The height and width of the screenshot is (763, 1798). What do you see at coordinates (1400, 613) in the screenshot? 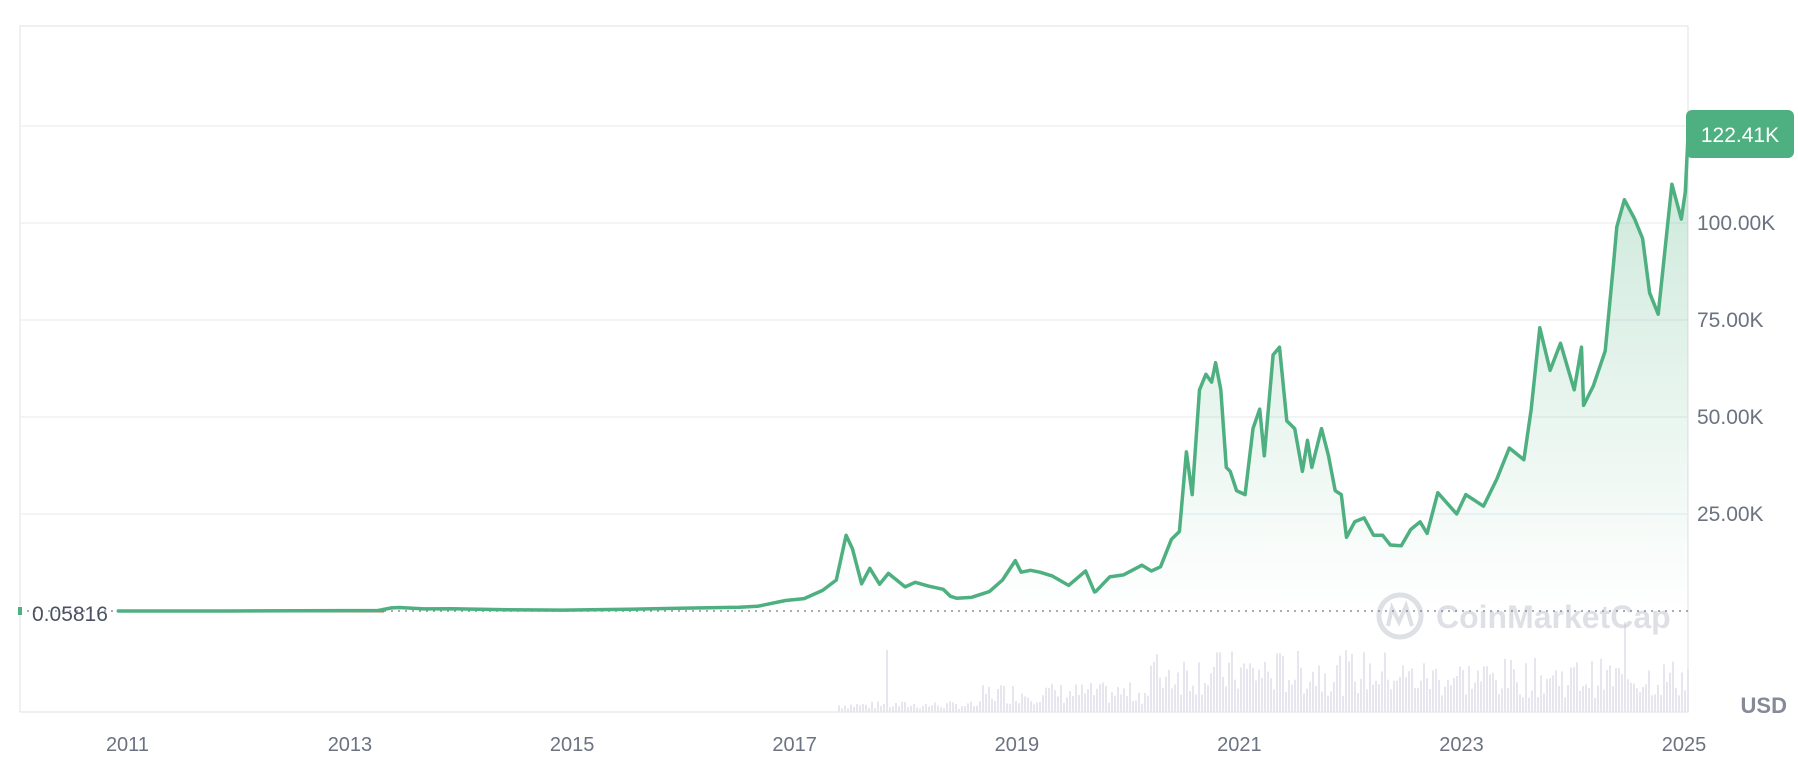
I see `coinmarketcap-logo-wave` at bounding box center [1400, 613].